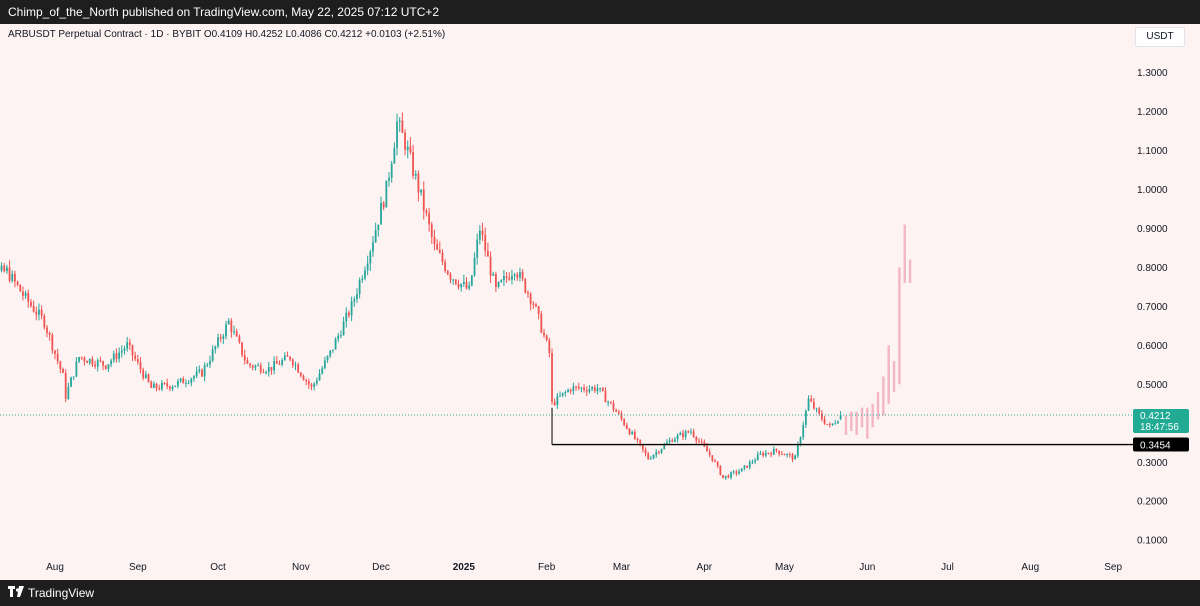 This screenshot has height=606, width=1200. Describe the element at coordinates (1160, 37) in the screenshot. I see `currency-unit-button: USDT` at that location.